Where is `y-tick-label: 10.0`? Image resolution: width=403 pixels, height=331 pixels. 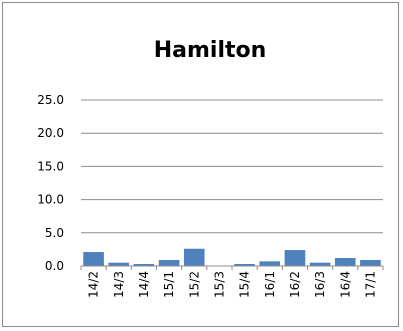
y-tick-label: 10.0 is located at coordinates (50, 200).